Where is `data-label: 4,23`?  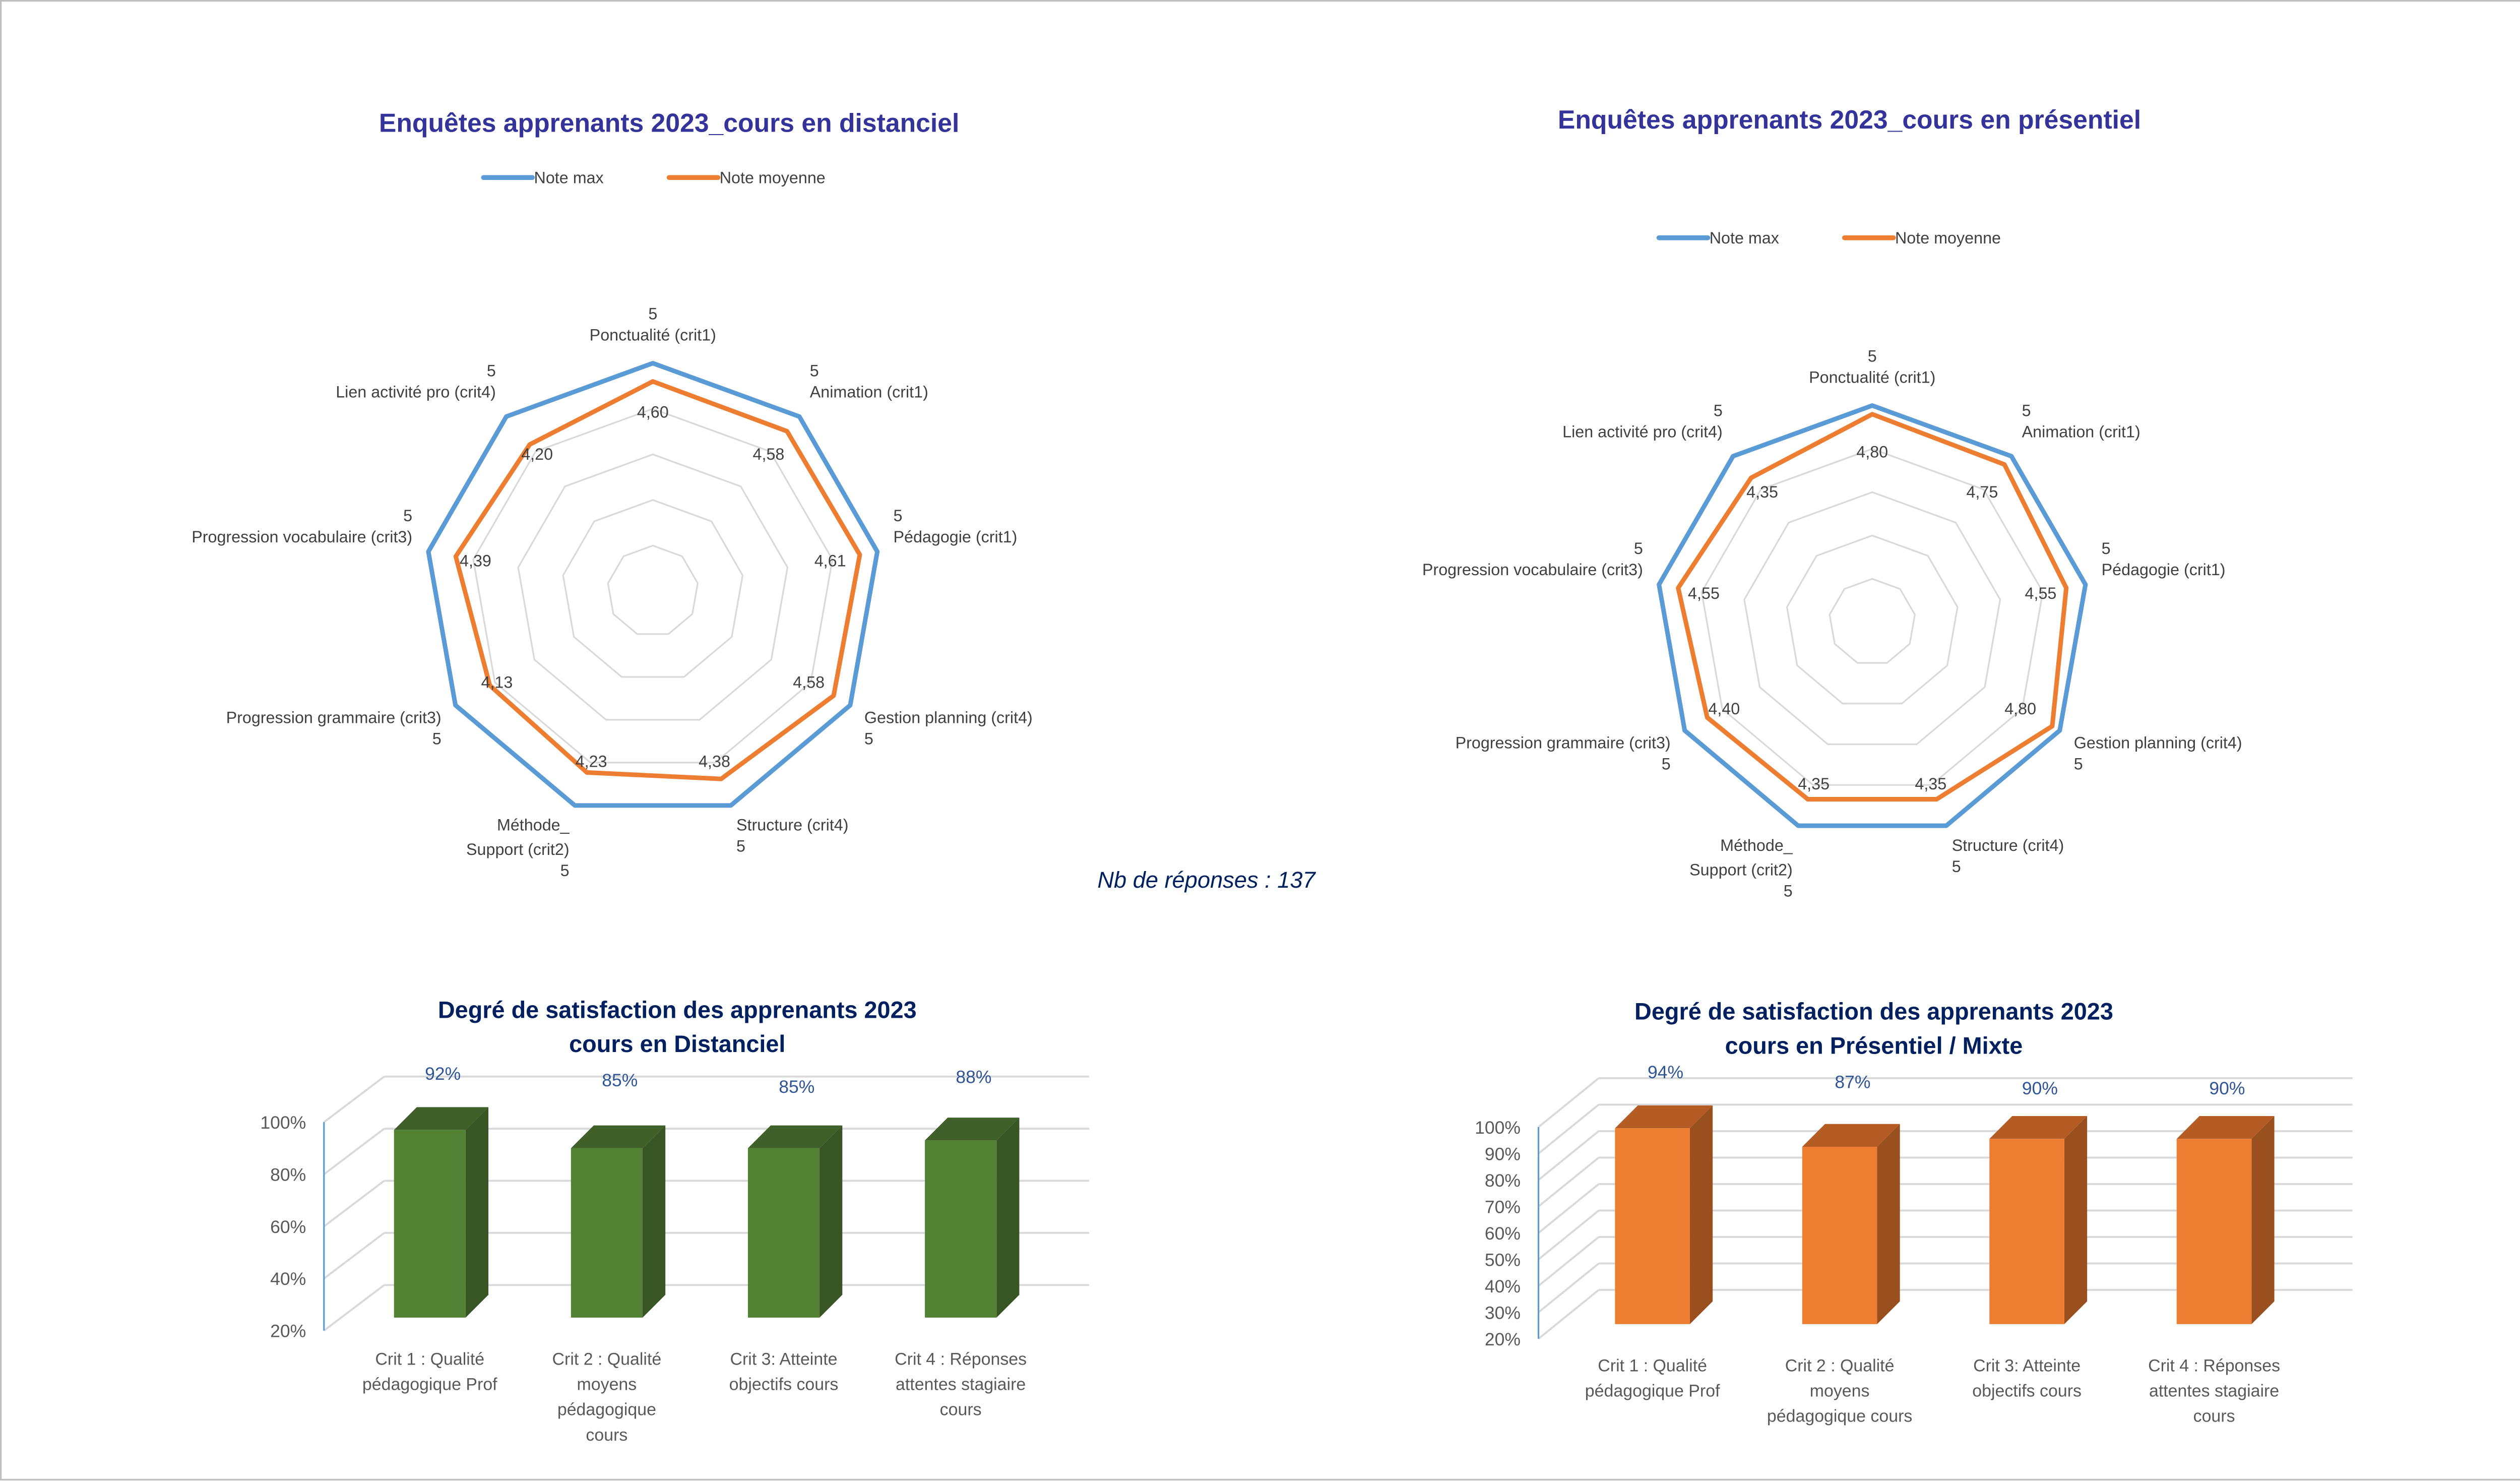
data-label: 4,23 is located at coordinates (591, 762).